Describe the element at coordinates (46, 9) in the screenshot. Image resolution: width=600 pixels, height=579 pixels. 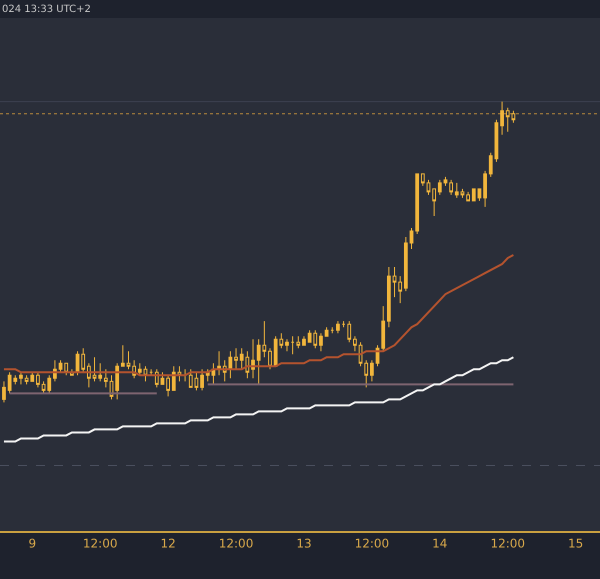
I see `text: 024 13:33 UTC+2` at that location.